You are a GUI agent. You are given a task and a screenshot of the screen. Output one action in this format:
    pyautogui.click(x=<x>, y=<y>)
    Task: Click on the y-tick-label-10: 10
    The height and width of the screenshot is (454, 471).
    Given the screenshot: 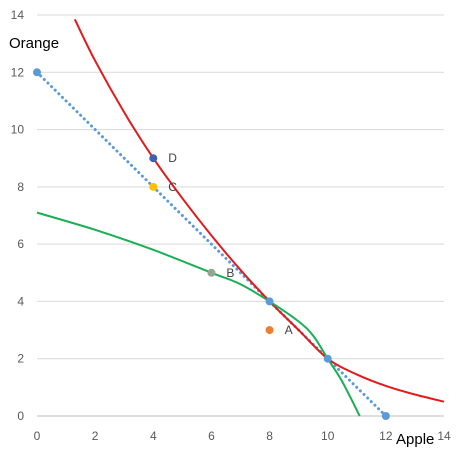 What is the action you would take?
    pyautogui.click(x=18, y=130)
    